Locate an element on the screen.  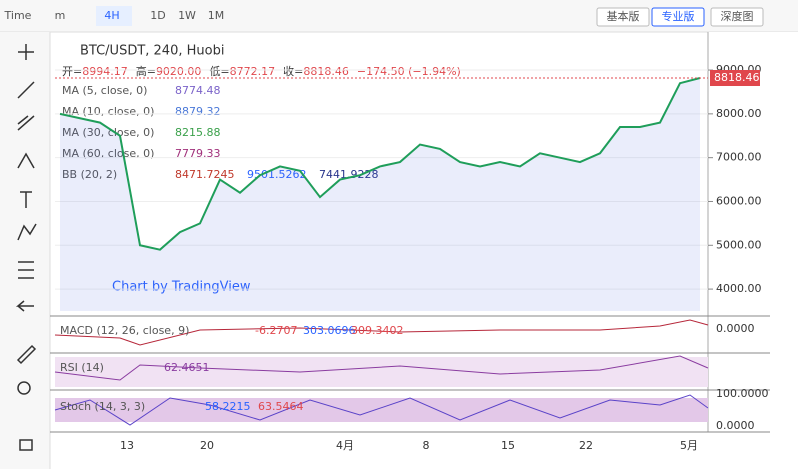
indicator-value: 8774.48 is located at coordinates (198, 90).